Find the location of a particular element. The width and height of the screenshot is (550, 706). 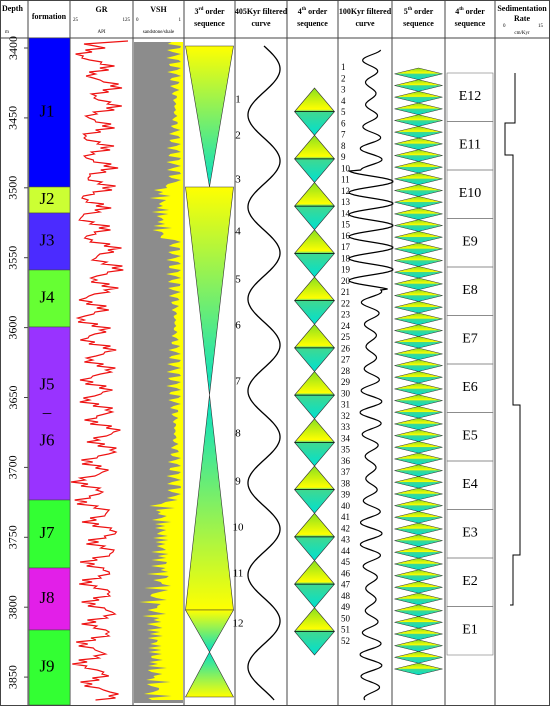

sequence-label: 6 is located at coordinates (238, 326).